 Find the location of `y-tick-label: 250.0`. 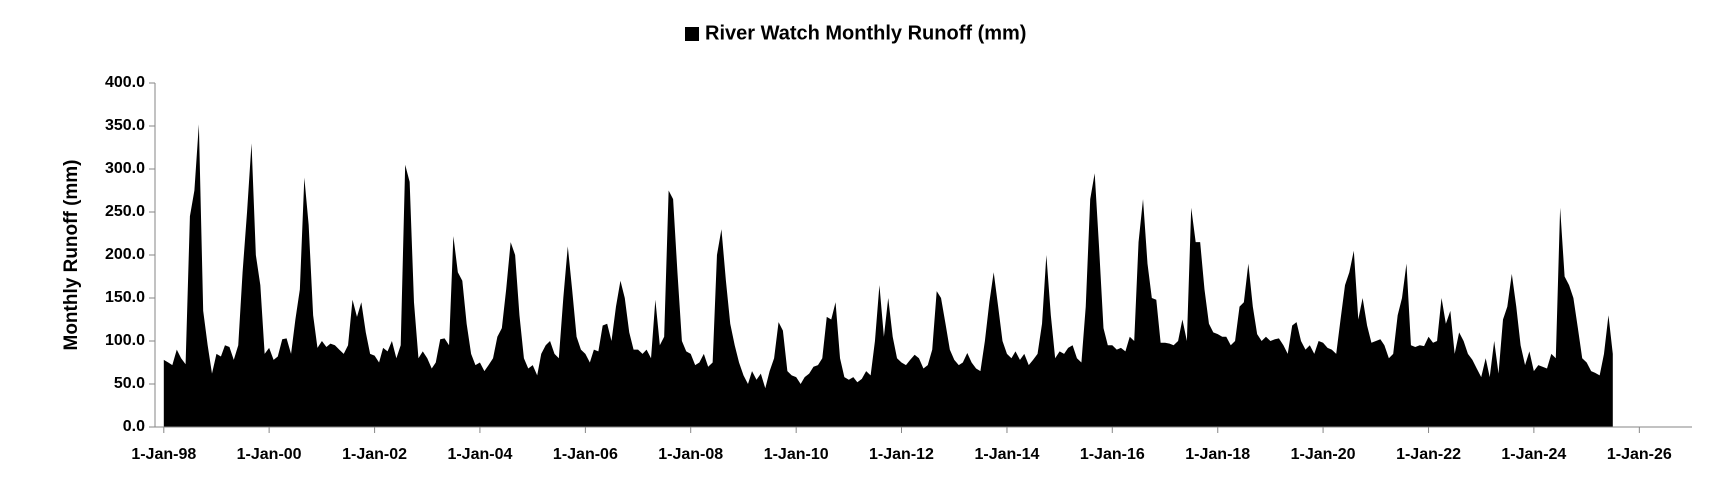

y-tick-label: 250.0 is located at coordinates (125, 211).